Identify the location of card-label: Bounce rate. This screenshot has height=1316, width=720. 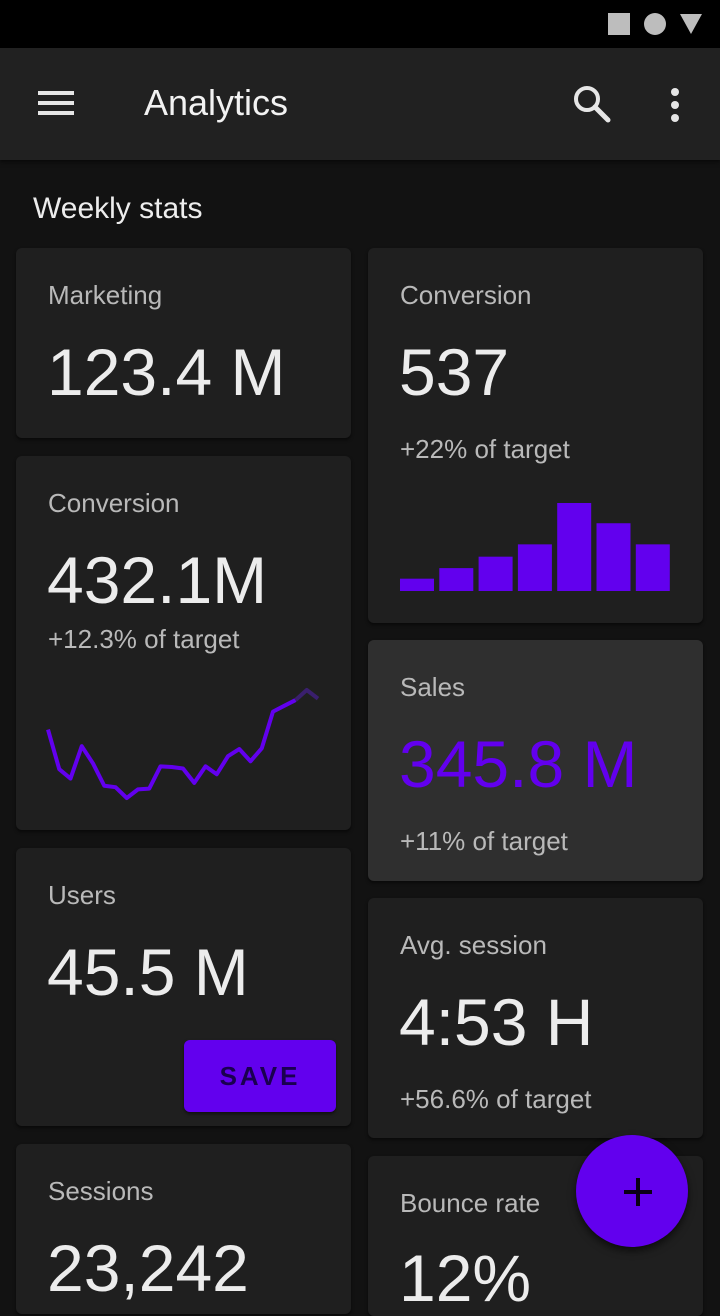
(470, 1203).